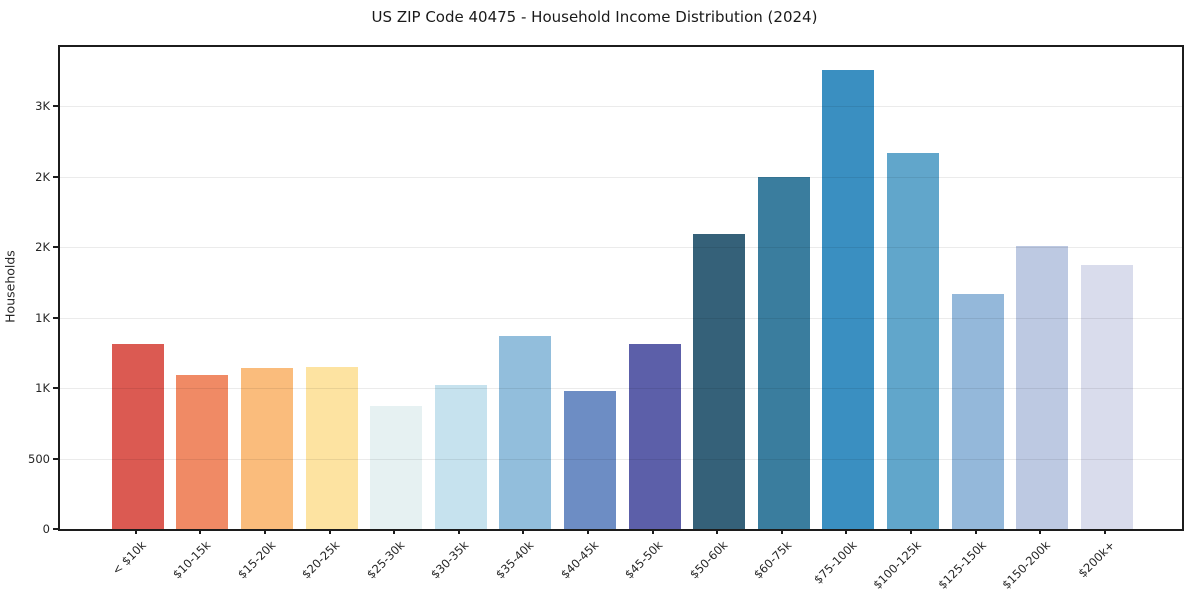 Image resolution: width=1189 pixels, height=590 pixels. I want to click on xtick-mark-$10-15k, so click(200, 531).